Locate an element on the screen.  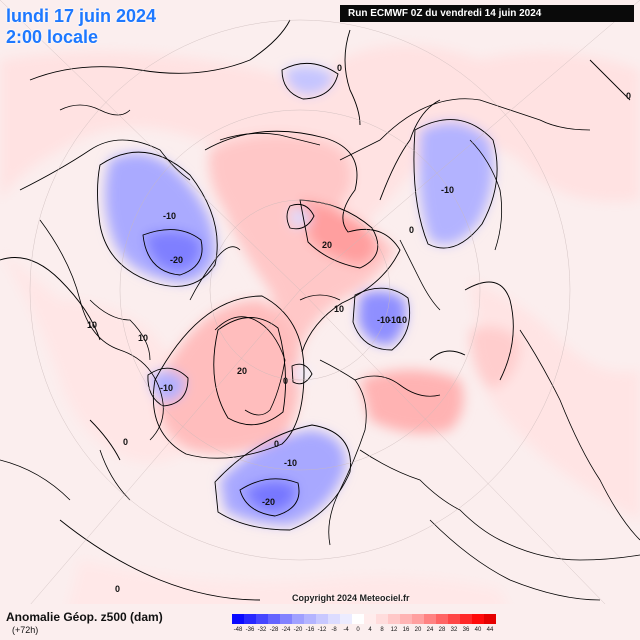
colorbar-tick-label: -12 is located at coordinates (322, 630).